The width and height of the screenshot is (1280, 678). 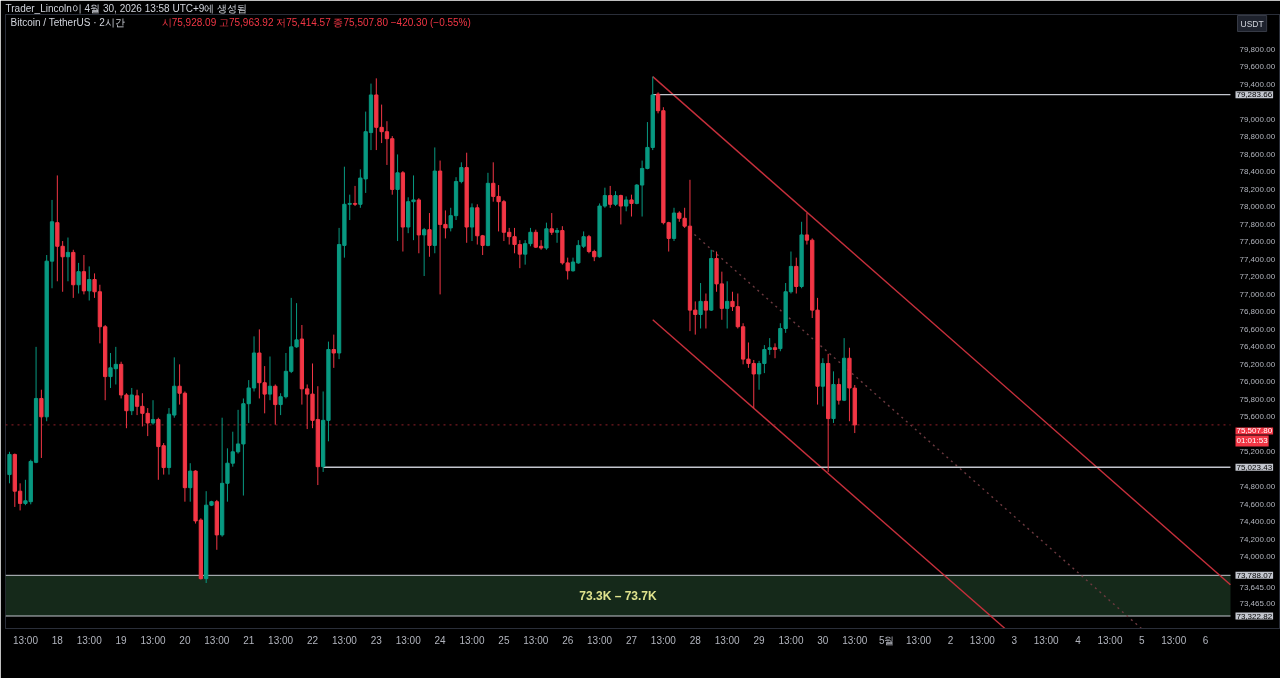 What do you see at coordinates (1205, 640) in the screenshot?
I see `x-tick-label: 6` at bounding box center [1205, 640].